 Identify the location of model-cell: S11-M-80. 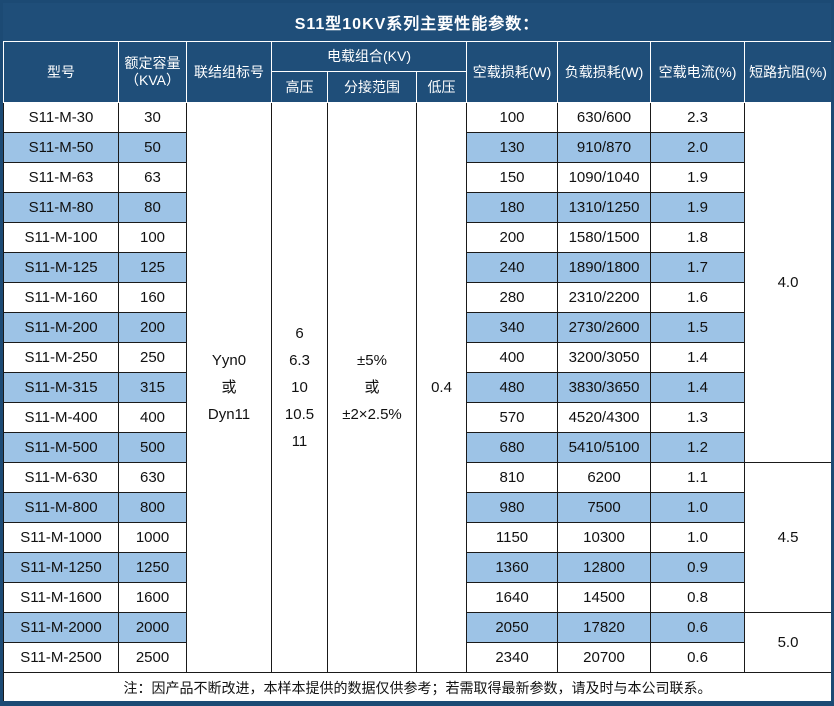
(61, 207).